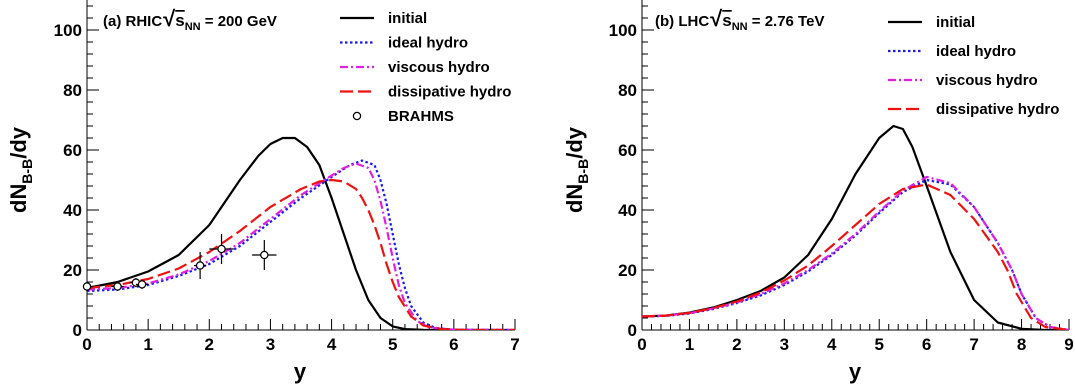 The image size is (1075, 387). Describe the element at coordinates (421, 116) in the screenshot. I see `legend-label: BRAHMS` at that location.